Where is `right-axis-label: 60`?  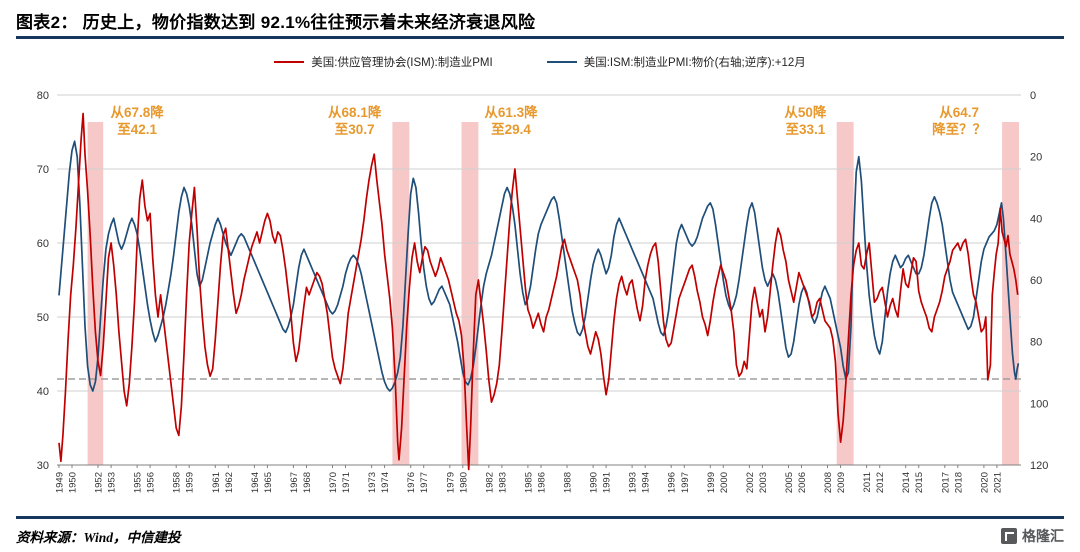
right-axis-label: 60 is located at coordinates (1036, 281).